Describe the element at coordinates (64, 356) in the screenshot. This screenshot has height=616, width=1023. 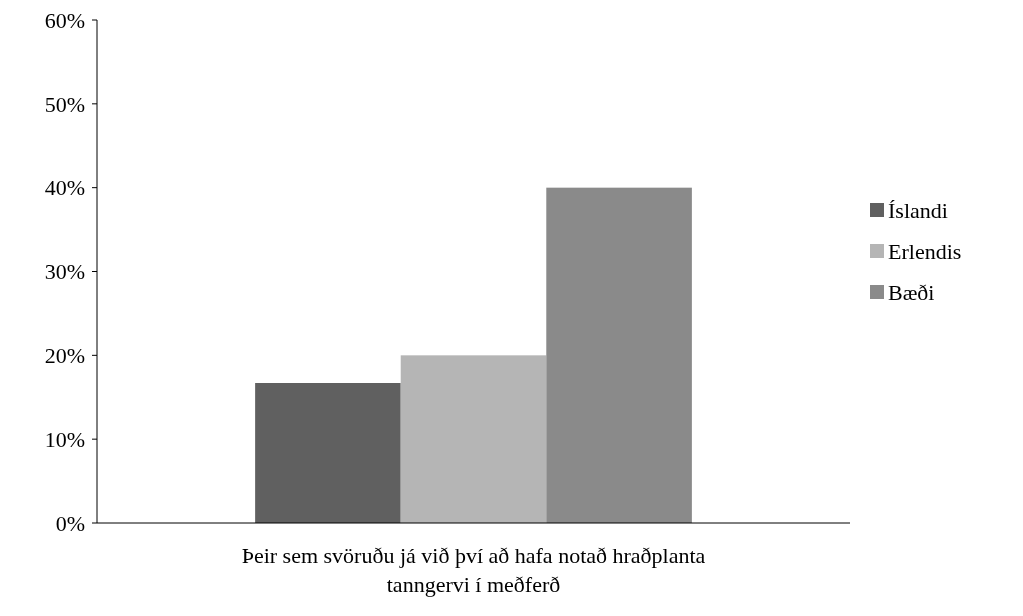
I see `y-tick-label: 20%` at that location.